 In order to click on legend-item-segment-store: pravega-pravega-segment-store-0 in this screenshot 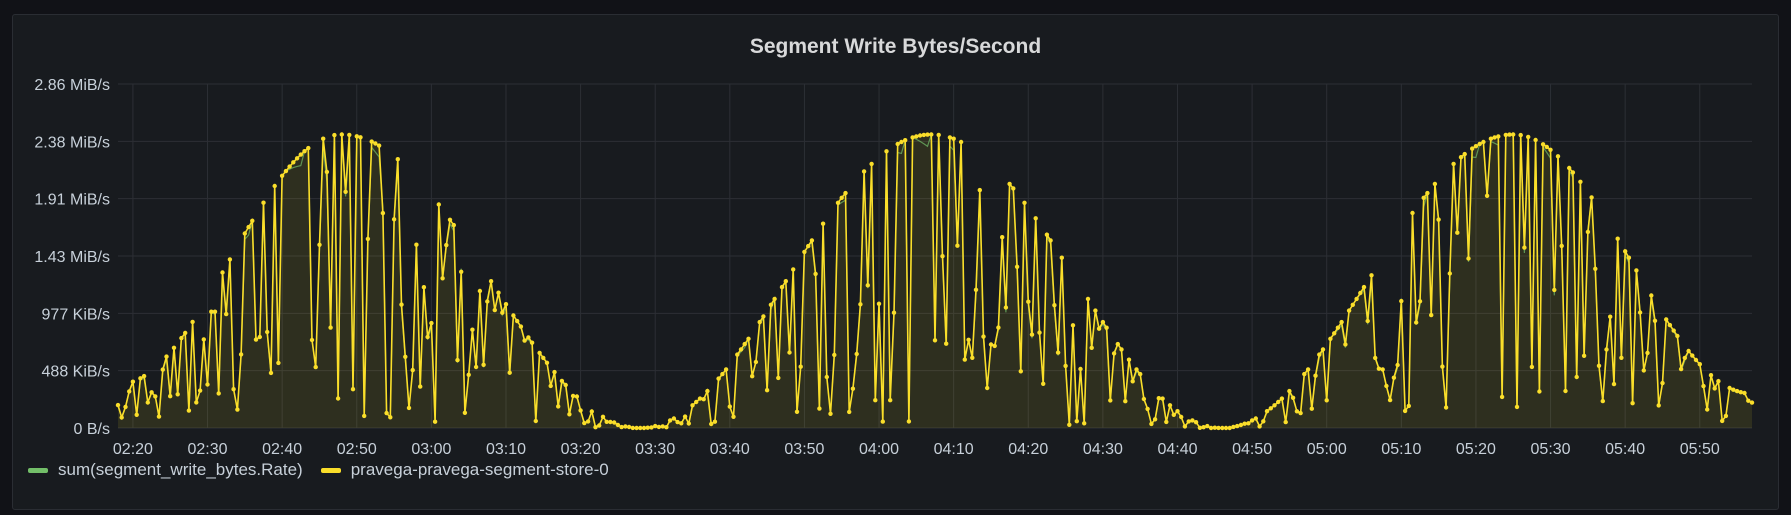, I will do `click(464, 470)`.